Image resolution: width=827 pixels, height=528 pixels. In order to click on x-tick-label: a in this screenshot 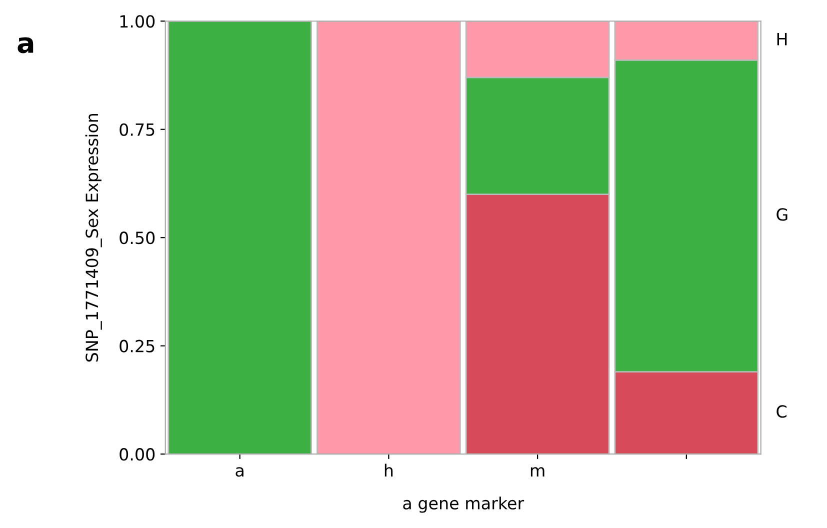, I will do `click(240, 472)`.